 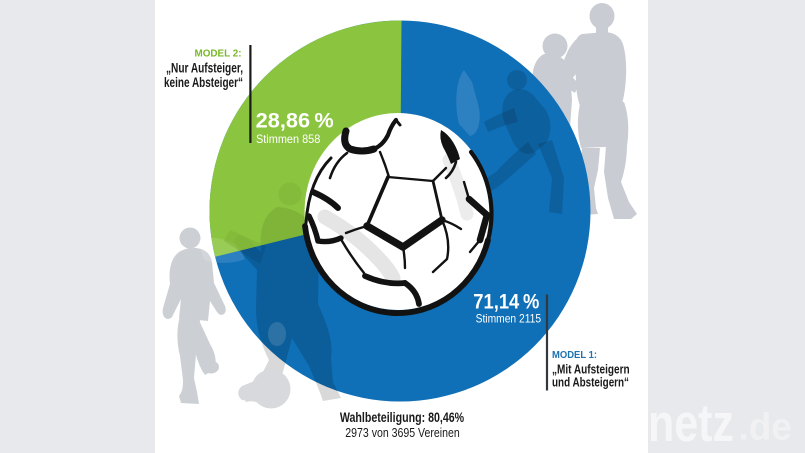 What do you see at coordinates (765, 428) in the screenshot?
I see `svg-text: .de` at bounding box center [765, 428].